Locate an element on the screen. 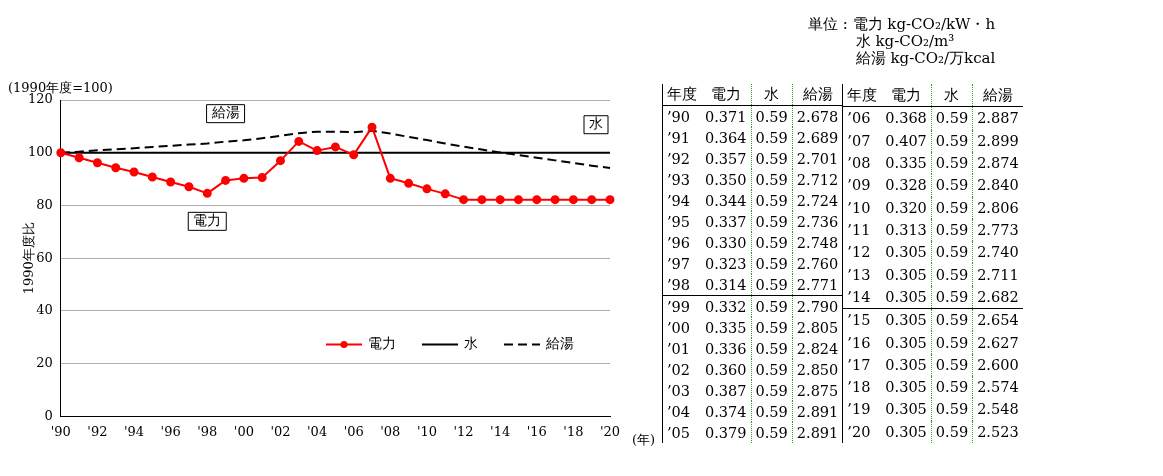 The height and width of the screenshot is (476, 1163). y-tick-label: ’06 is located at coordinates (862, 118).